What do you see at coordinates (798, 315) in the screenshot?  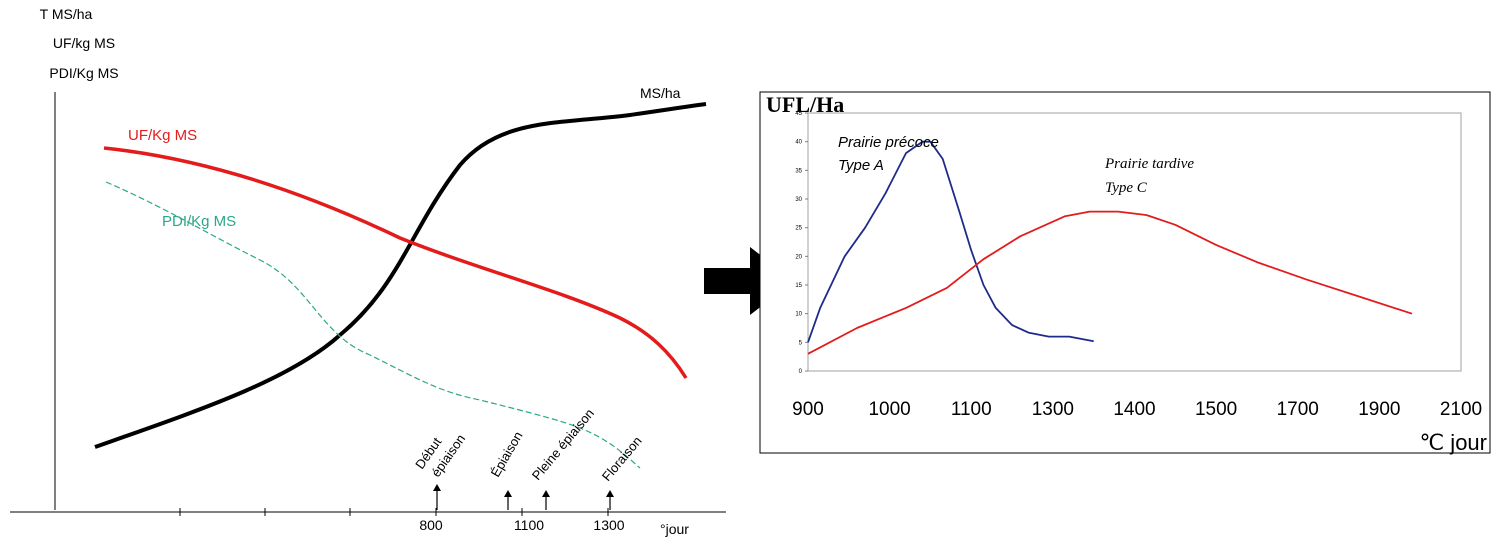 I see `y-tick-label: 10` at bounding box center [798, 315].